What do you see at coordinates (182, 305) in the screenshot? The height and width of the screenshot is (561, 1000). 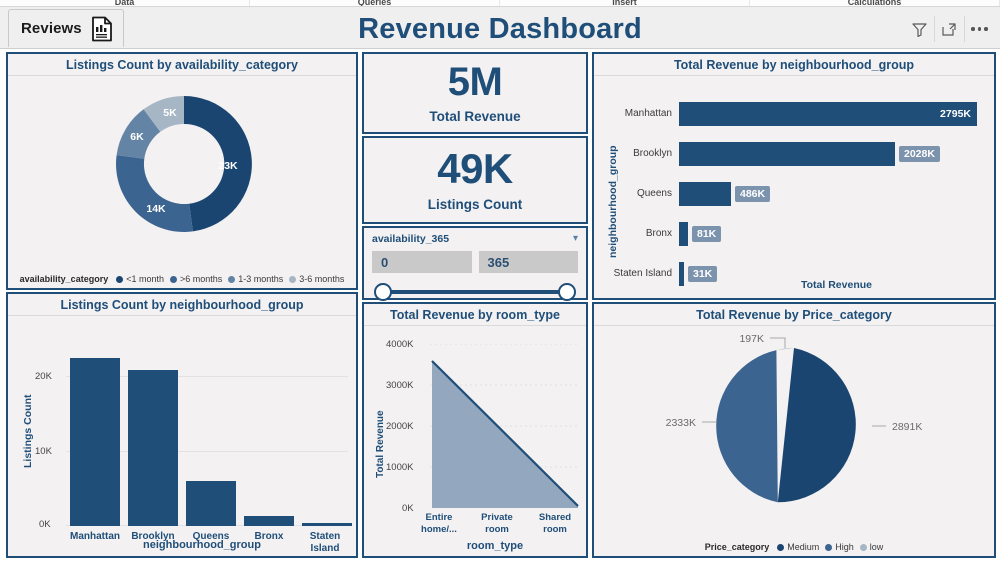 I see `visual-title: Listings Count by neighbourhood_group` at bounding box center [182, 305].